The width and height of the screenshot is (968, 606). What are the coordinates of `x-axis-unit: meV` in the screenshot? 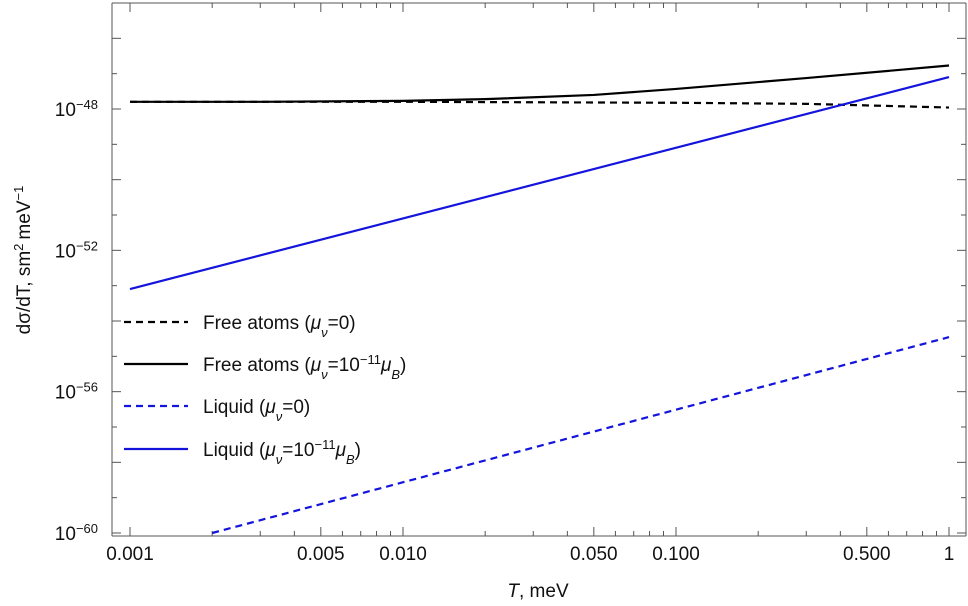 It's located at (549, 591).